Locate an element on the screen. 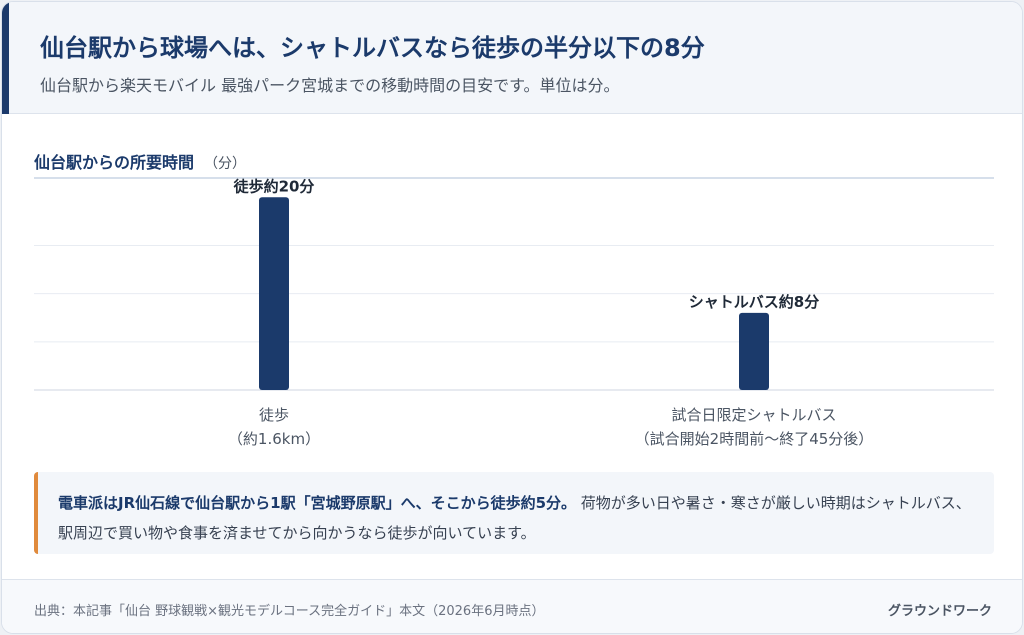 The width and height of the screenshot is (1024, 635). data-label-1: 徒歩約20分 is located at coordinates (274, 186).